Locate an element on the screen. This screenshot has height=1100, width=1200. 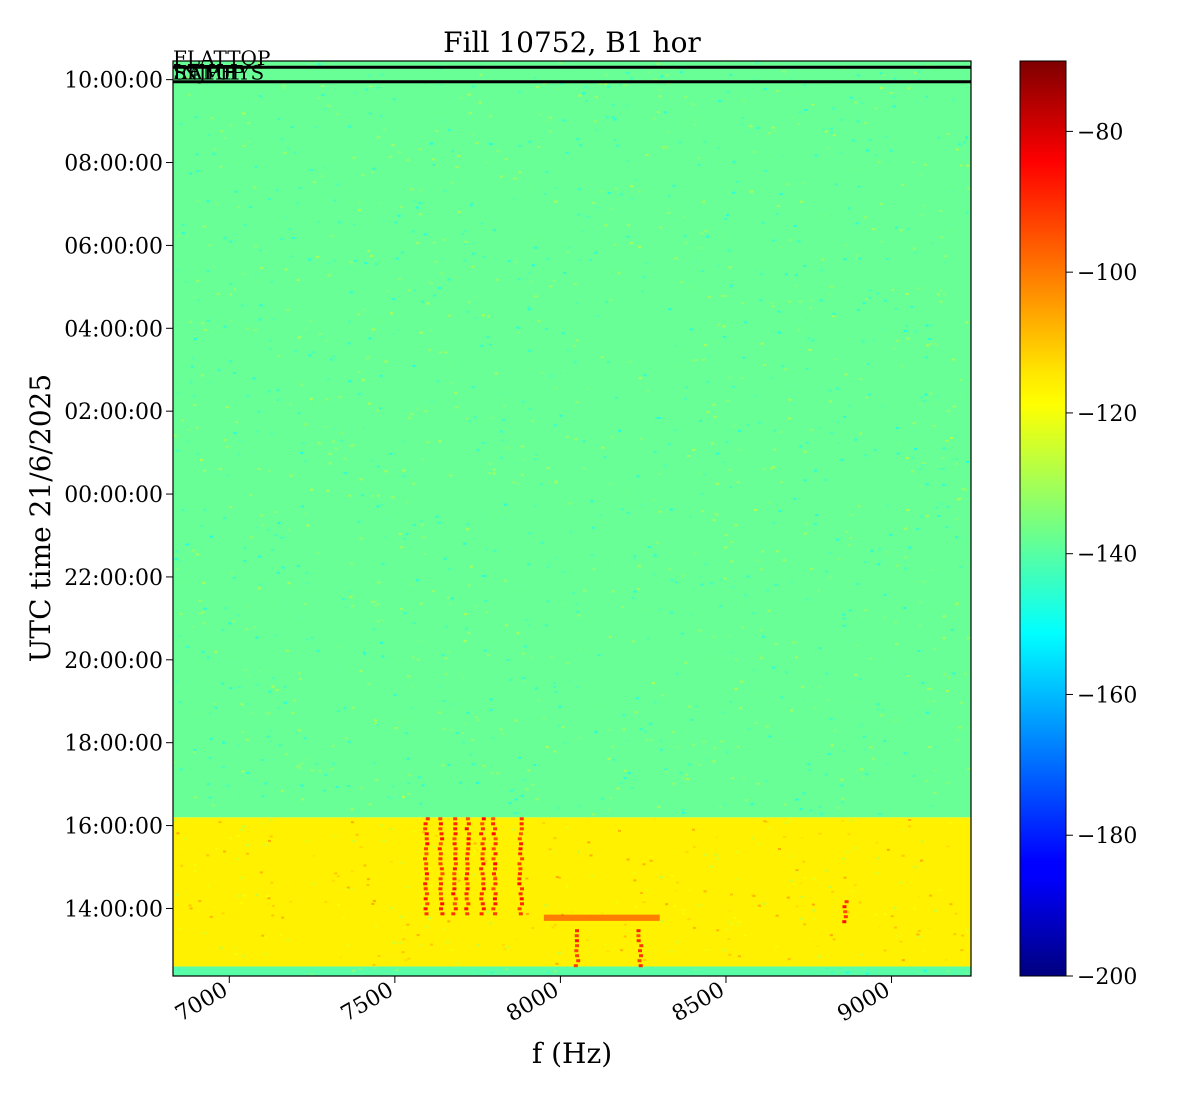
y-tick-label: 22:00:00 is located at coordinates (113, 578).